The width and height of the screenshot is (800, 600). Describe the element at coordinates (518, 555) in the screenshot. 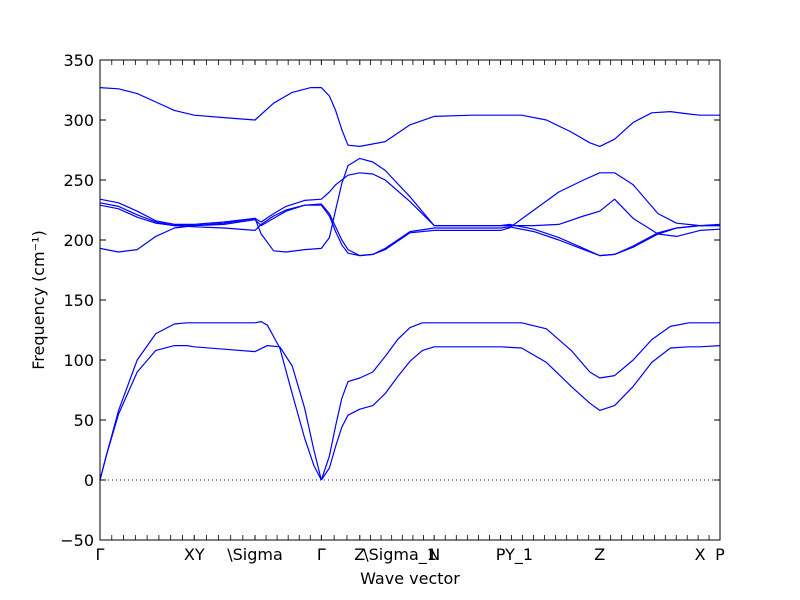

I see `x-tick-label: Y_1` at that location.